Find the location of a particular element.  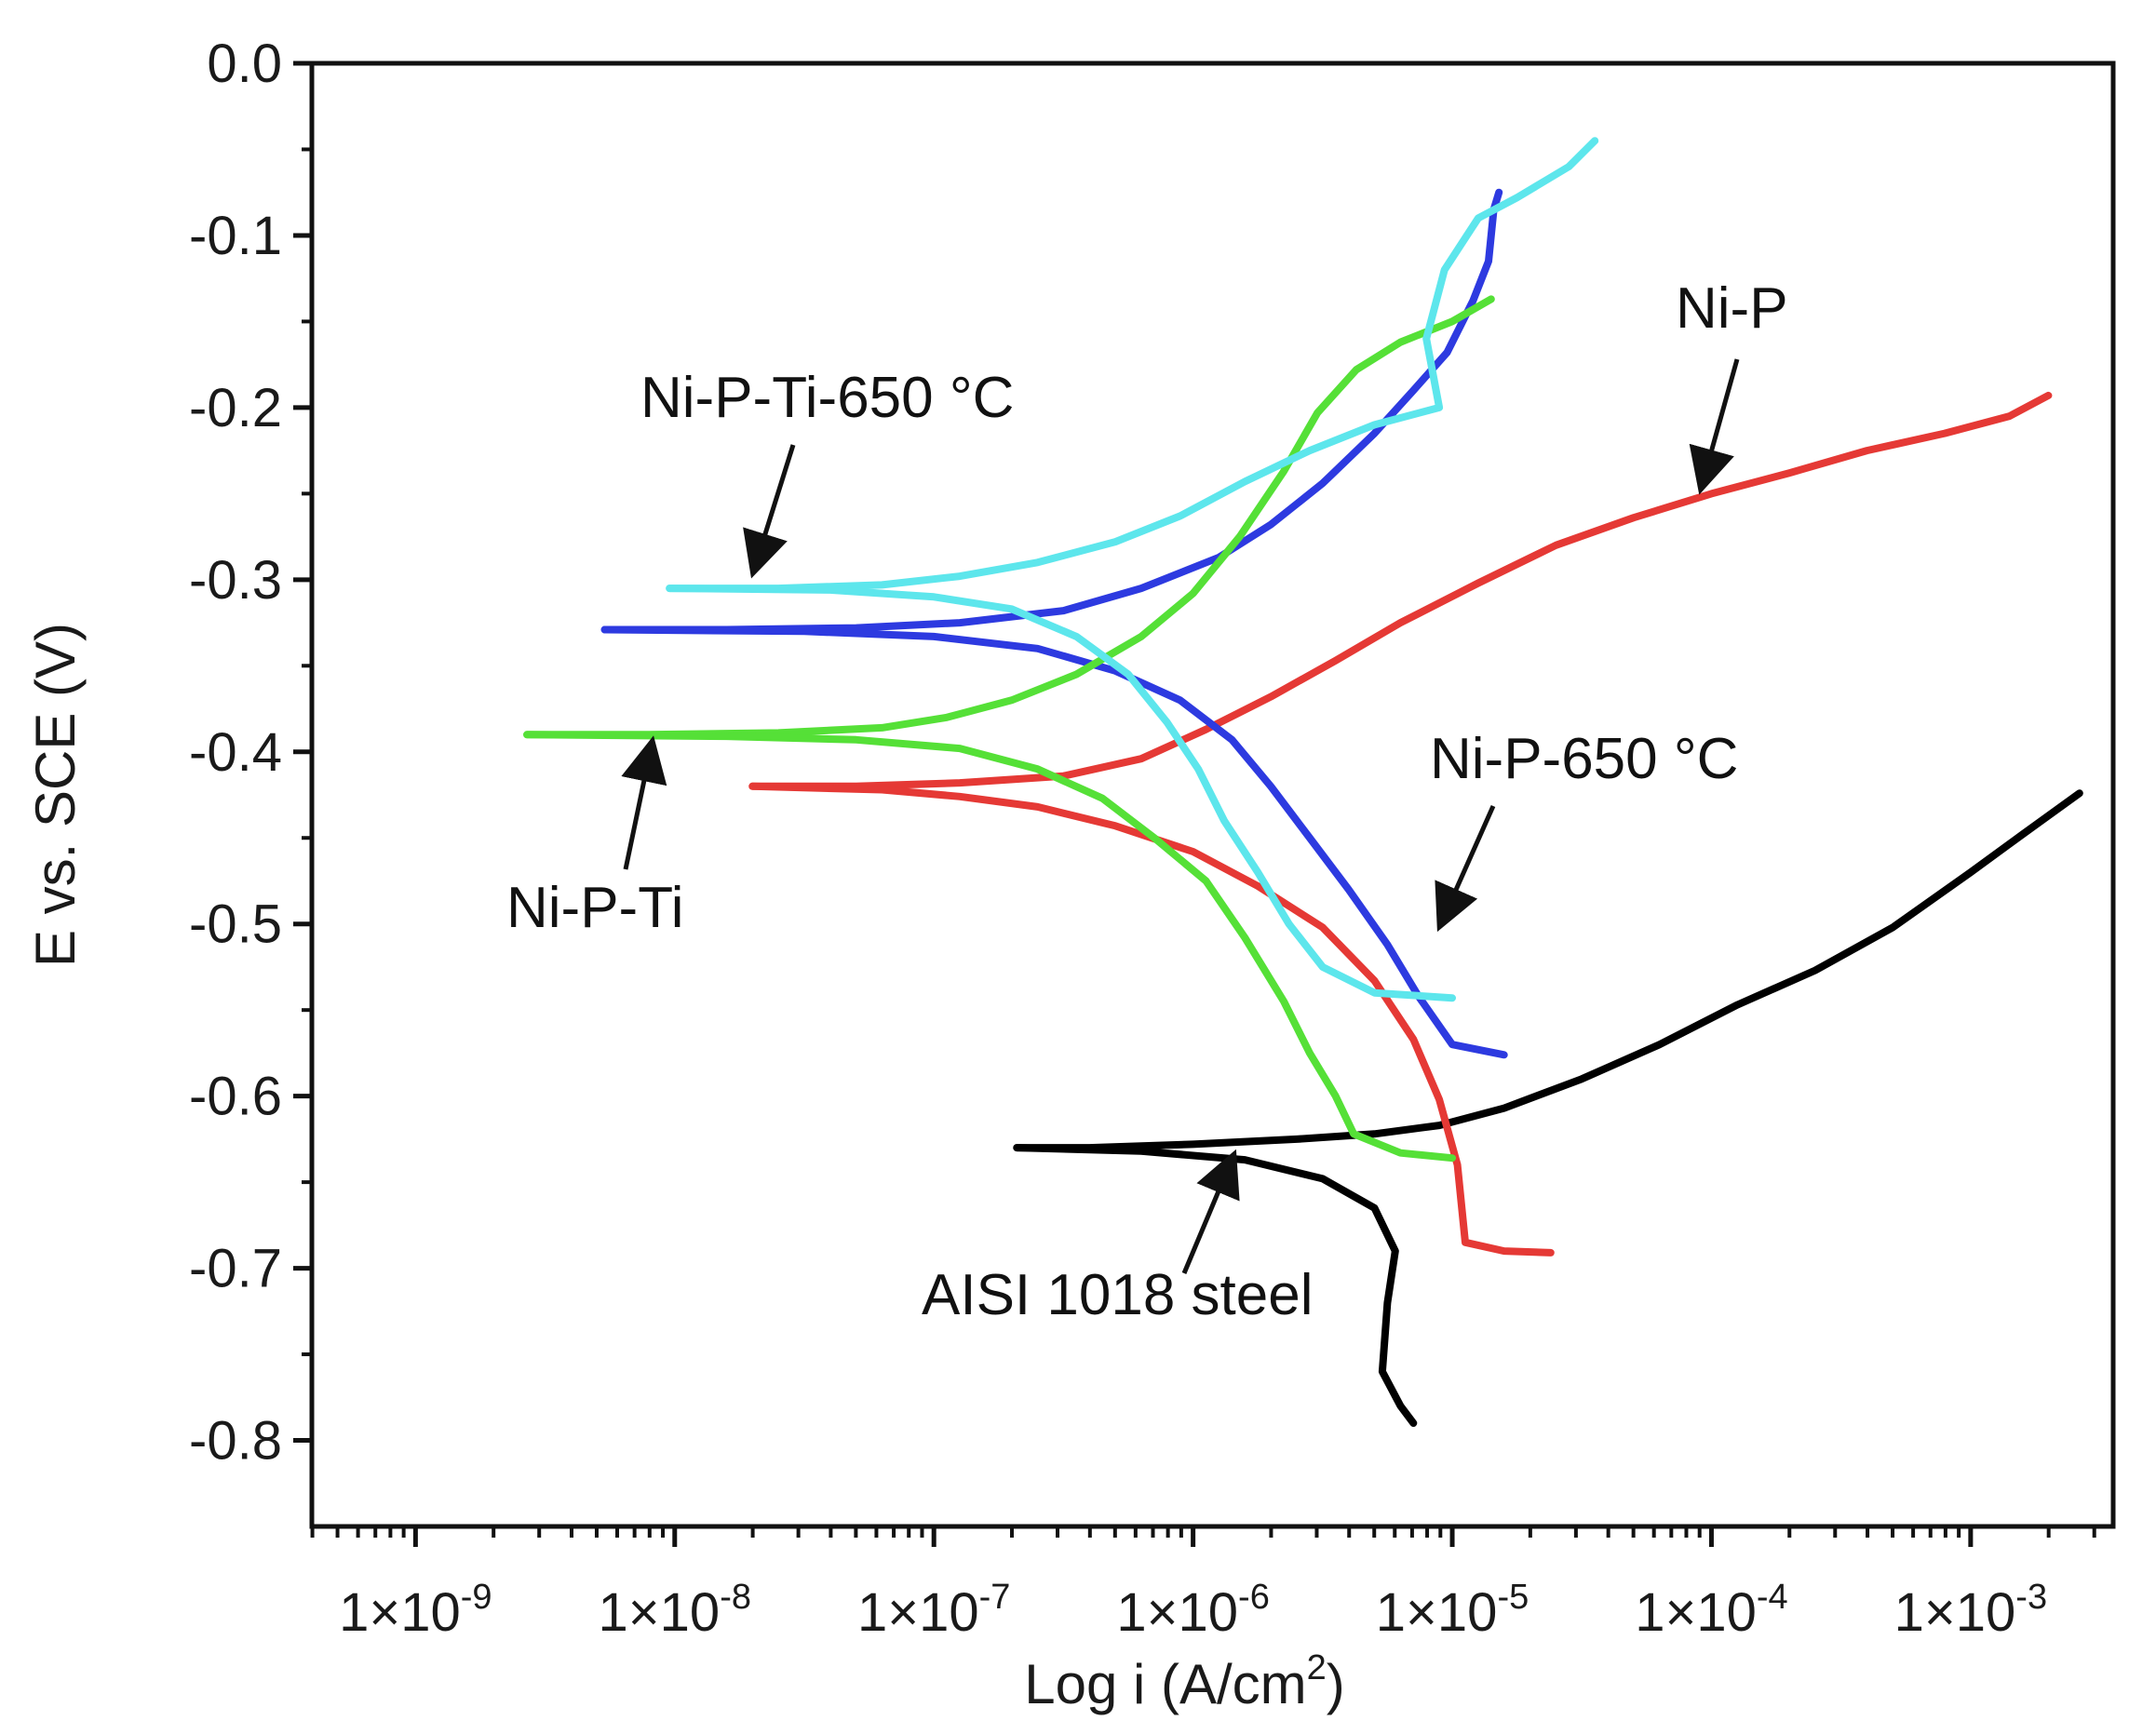

annotation-aisi-1018: AISI 1018 steel is located at coordinates (1118, 1295).